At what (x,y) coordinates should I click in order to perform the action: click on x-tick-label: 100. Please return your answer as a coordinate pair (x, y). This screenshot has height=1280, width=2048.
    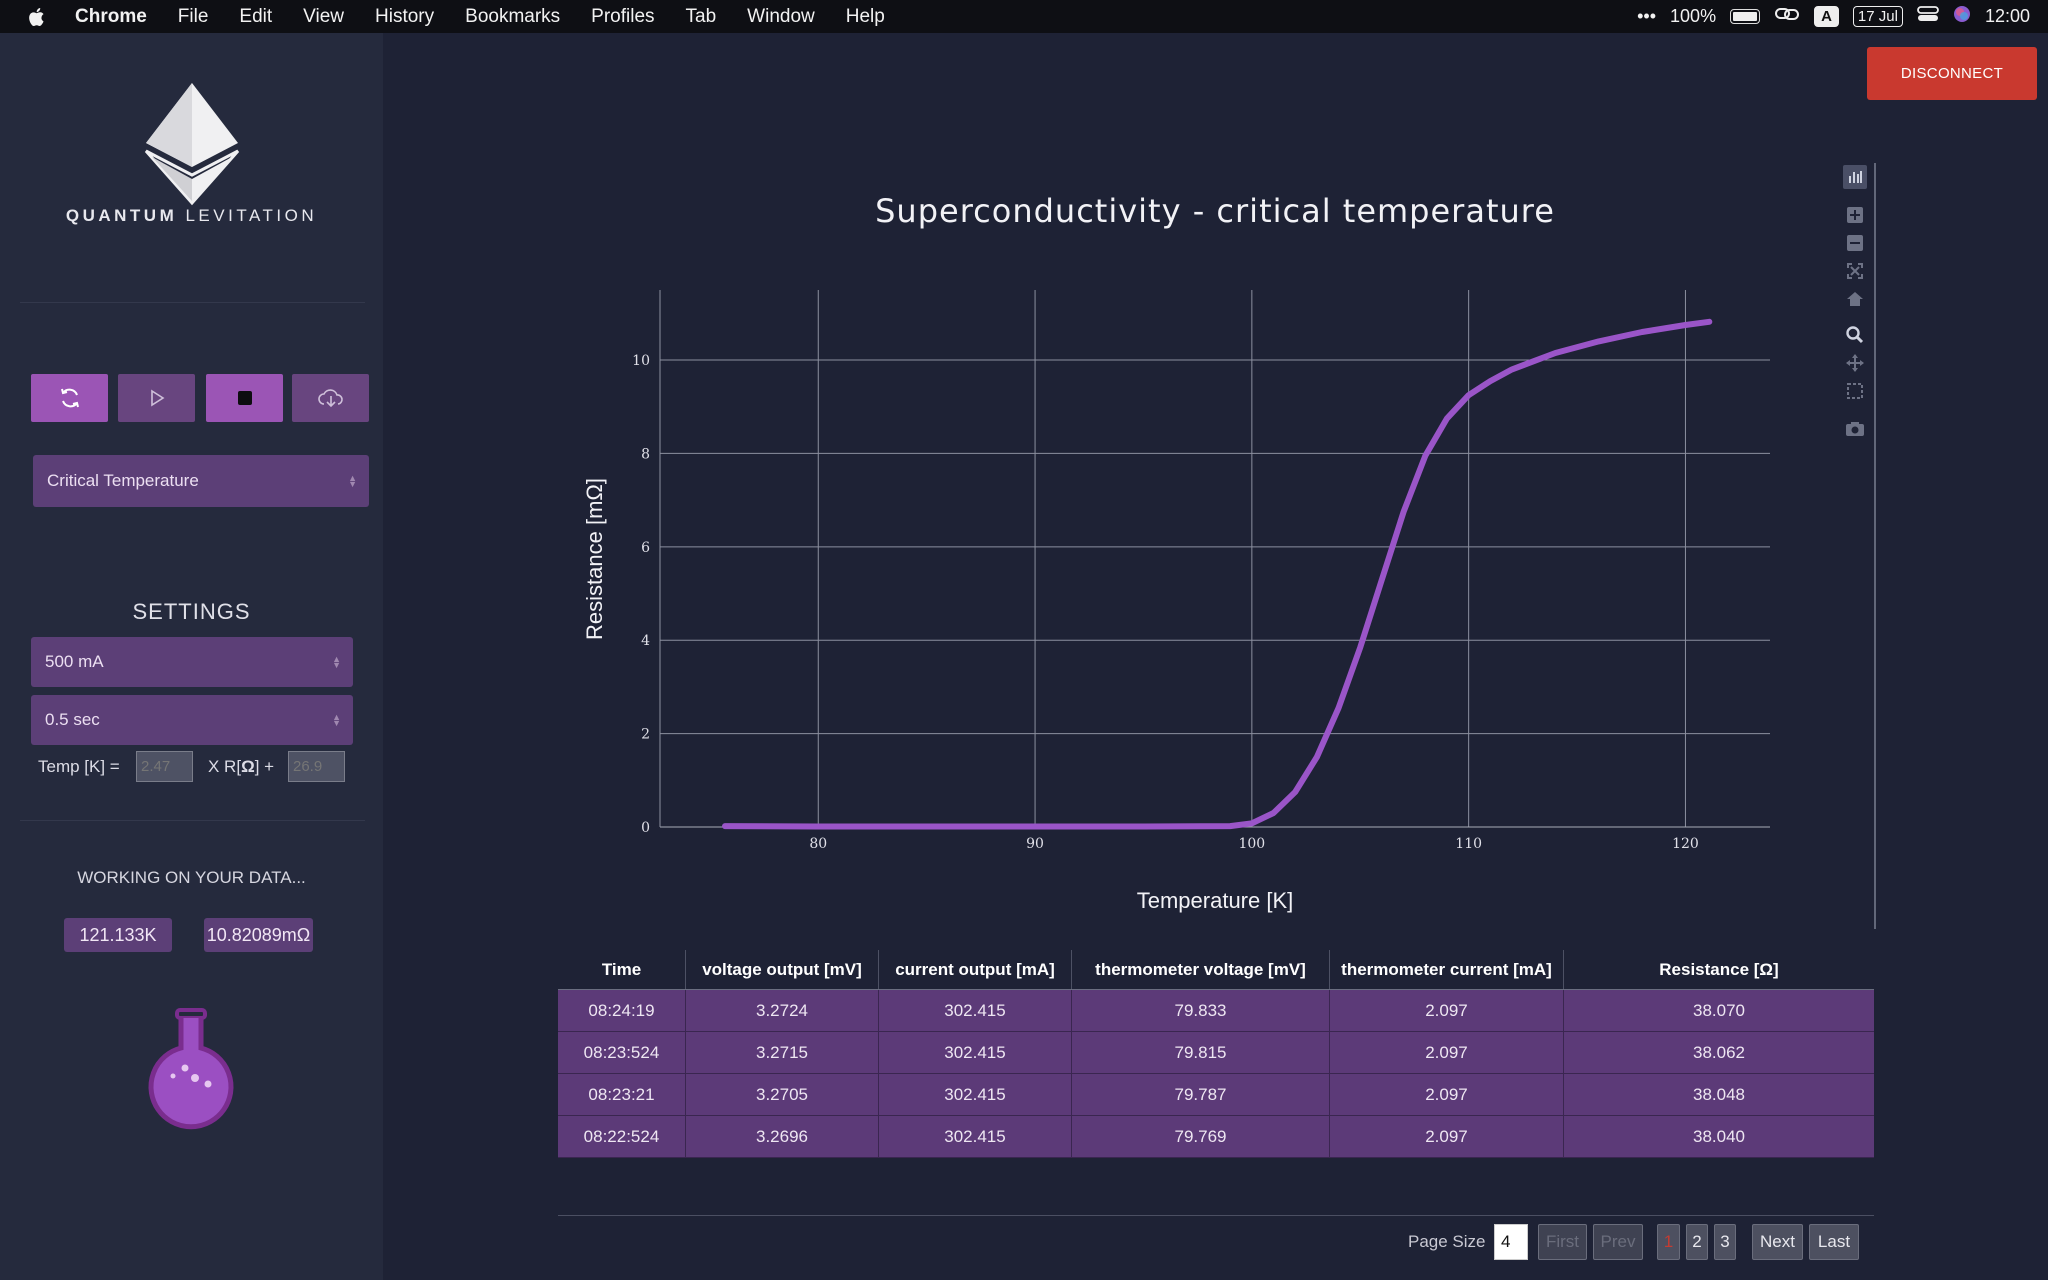
    Looking at the image, I should click on (1251, 844).